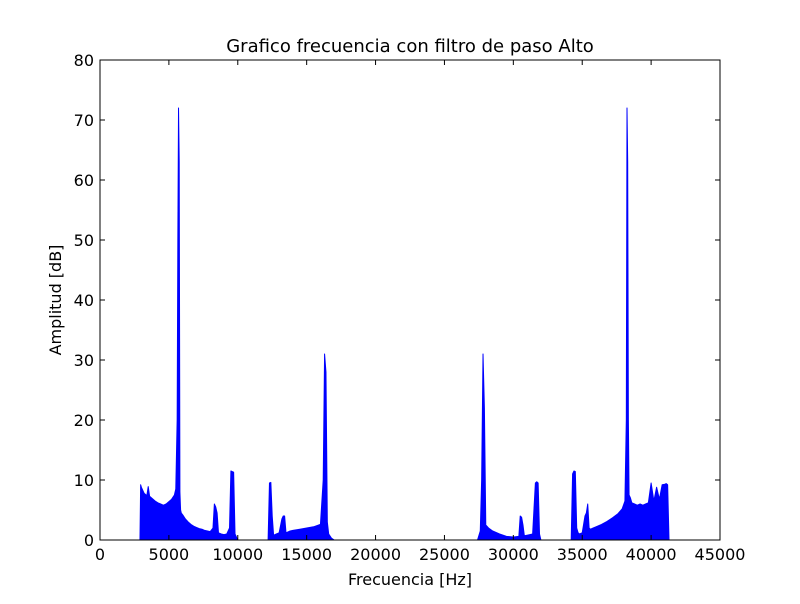 Image resolution: width=800 pixels, height=604 pixels. I want to click on x-tick-label: 20000, so click(375, 554).